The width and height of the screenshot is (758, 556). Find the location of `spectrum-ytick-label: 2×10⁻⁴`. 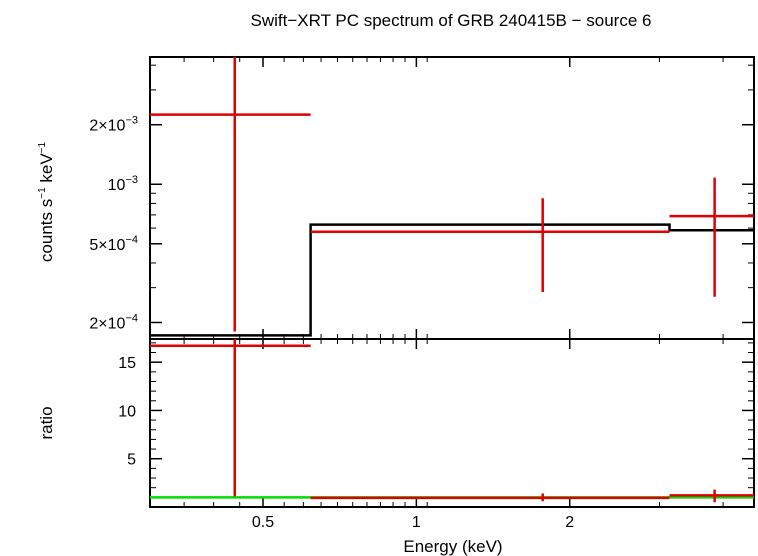

spectrum-ytick-label: 2×10⁻⁴ is located at coordinates (113, 322).